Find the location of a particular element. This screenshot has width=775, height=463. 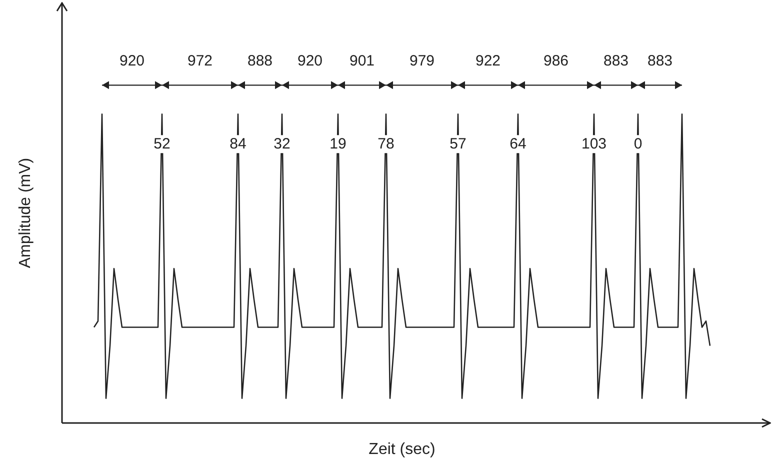

x-axis-title: Zeit (sec) is located at coordinates (402, 449).